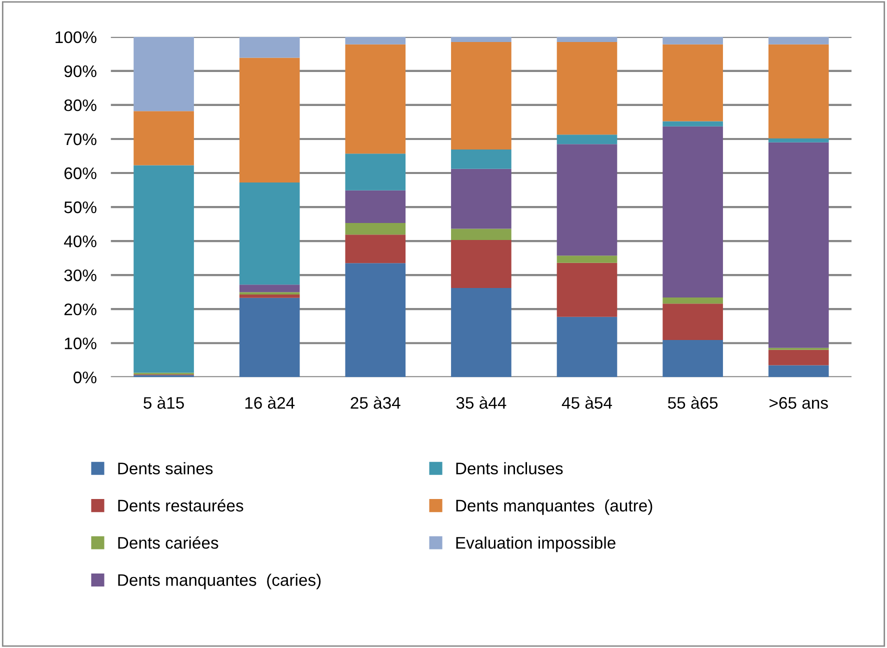  What do you see at coordinates (80, 241) in the screenshot?
I see `y-tick-label: 40%` at bounding box center [80, 241].